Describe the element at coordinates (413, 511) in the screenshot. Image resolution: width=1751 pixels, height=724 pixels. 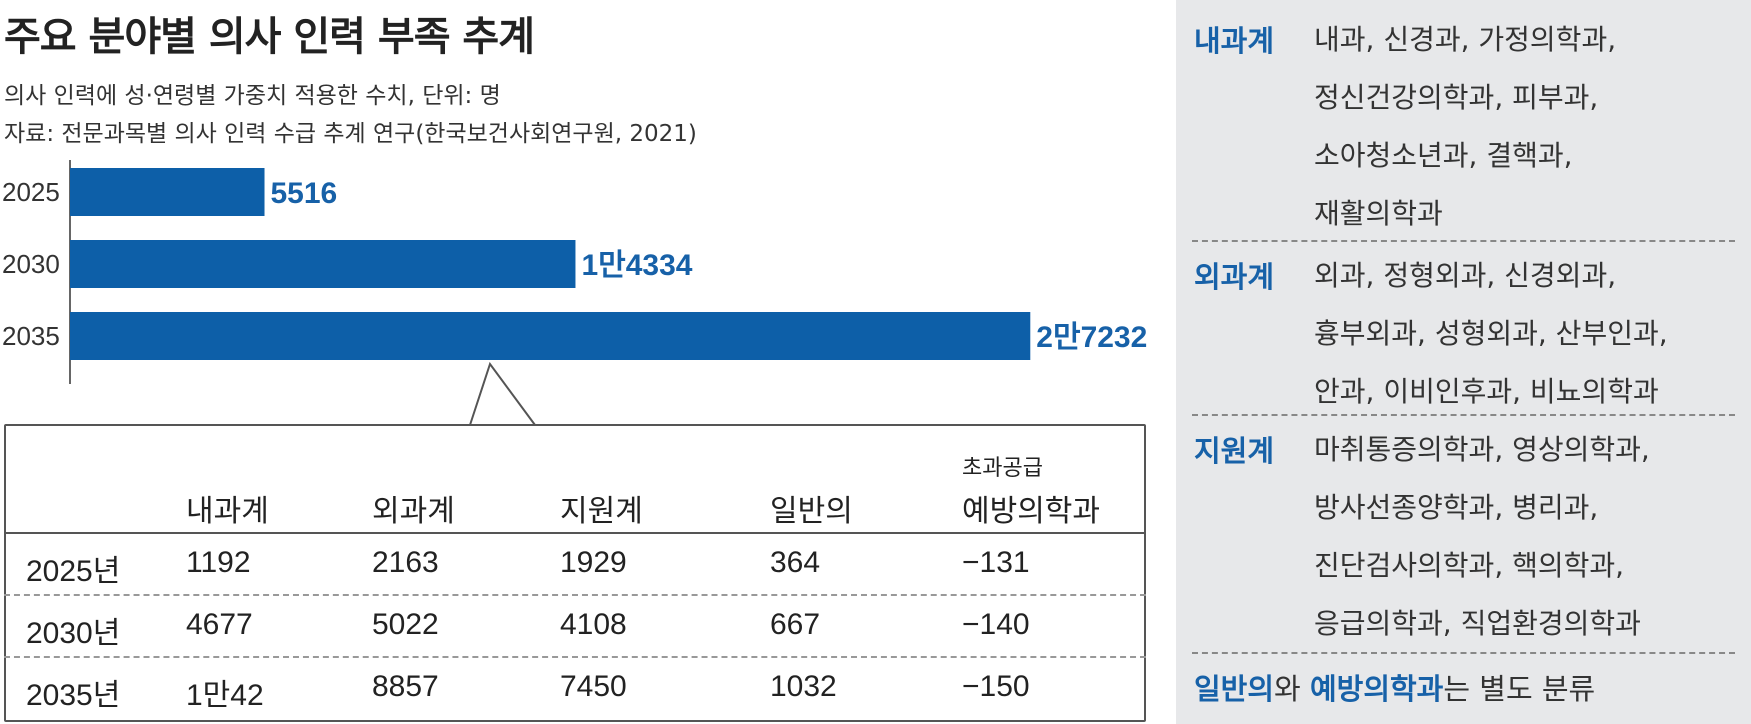
I see `header-cell: 외과계` at that location.